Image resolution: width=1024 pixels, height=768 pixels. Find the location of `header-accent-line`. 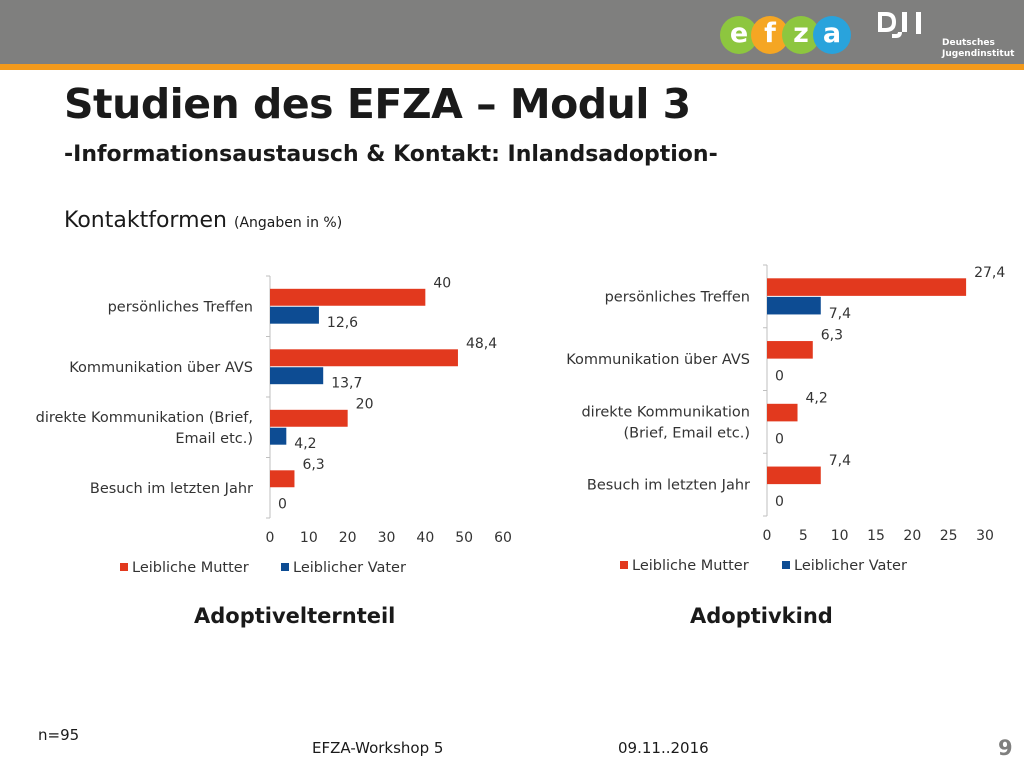

header-accent-line is located at coordinates (512, 67).